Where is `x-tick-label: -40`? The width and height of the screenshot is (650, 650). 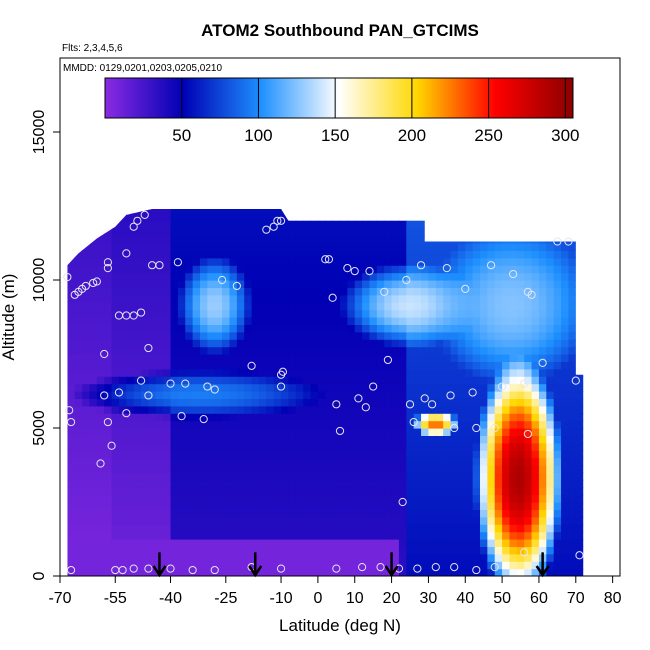 x-tick-label: -40 is located at coordinates (170, 598).